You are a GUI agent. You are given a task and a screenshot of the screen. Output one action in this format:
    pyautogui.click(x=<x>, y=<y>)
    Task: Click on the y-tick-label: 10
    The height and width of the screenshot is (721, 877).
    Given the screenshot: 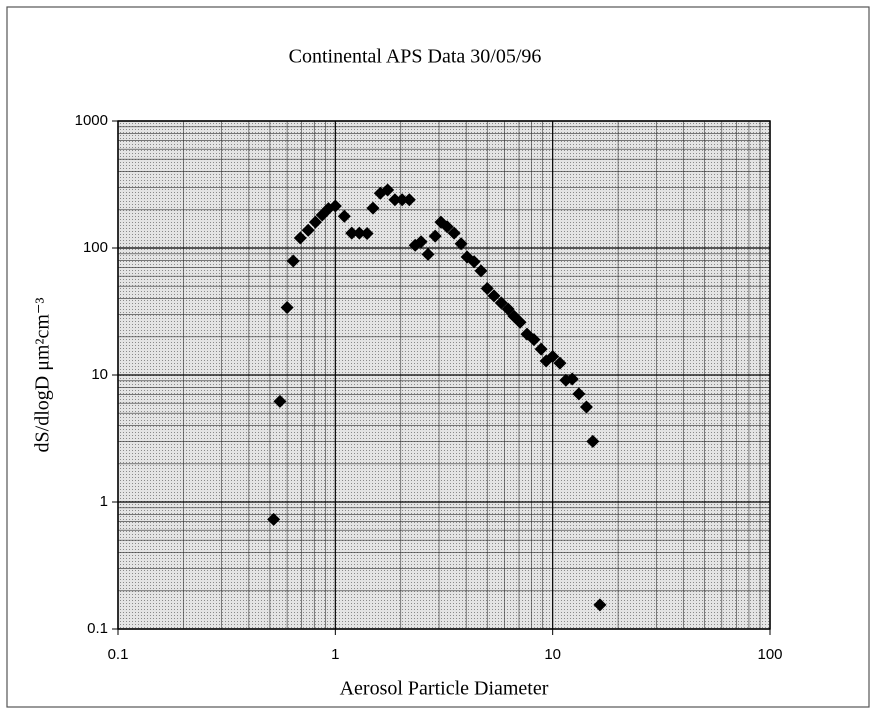 What is the action you would take?
    pyautogui.click(x=99, y=374)
    